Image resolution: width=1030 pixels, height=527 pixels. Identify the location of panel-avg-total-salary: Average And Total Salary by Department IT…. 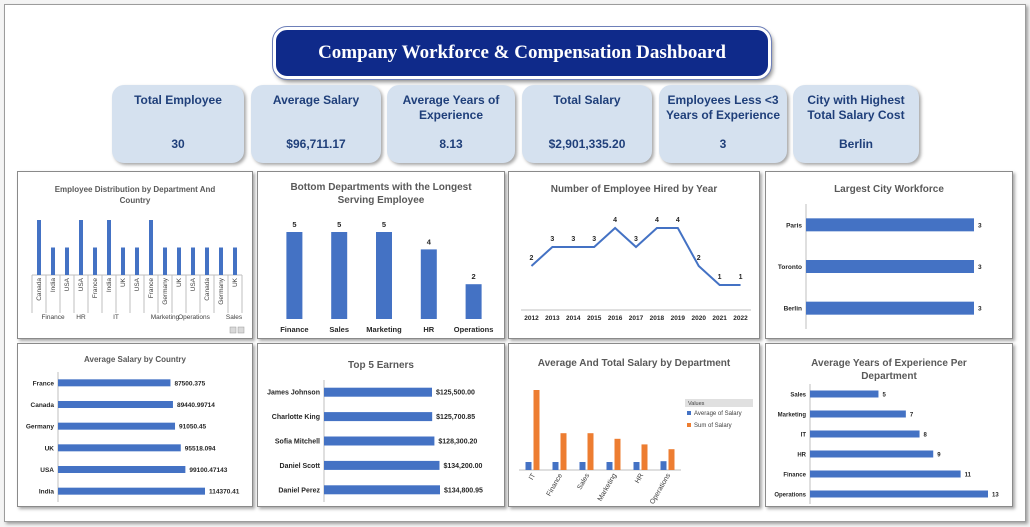
(634, 425).